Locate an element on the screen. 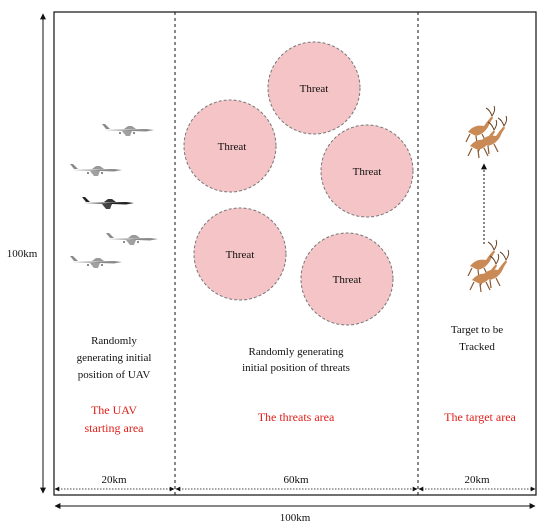 The width and height of the screenshot is (550, 528). target-area-title: The target area is located at coordinates (480, 417).